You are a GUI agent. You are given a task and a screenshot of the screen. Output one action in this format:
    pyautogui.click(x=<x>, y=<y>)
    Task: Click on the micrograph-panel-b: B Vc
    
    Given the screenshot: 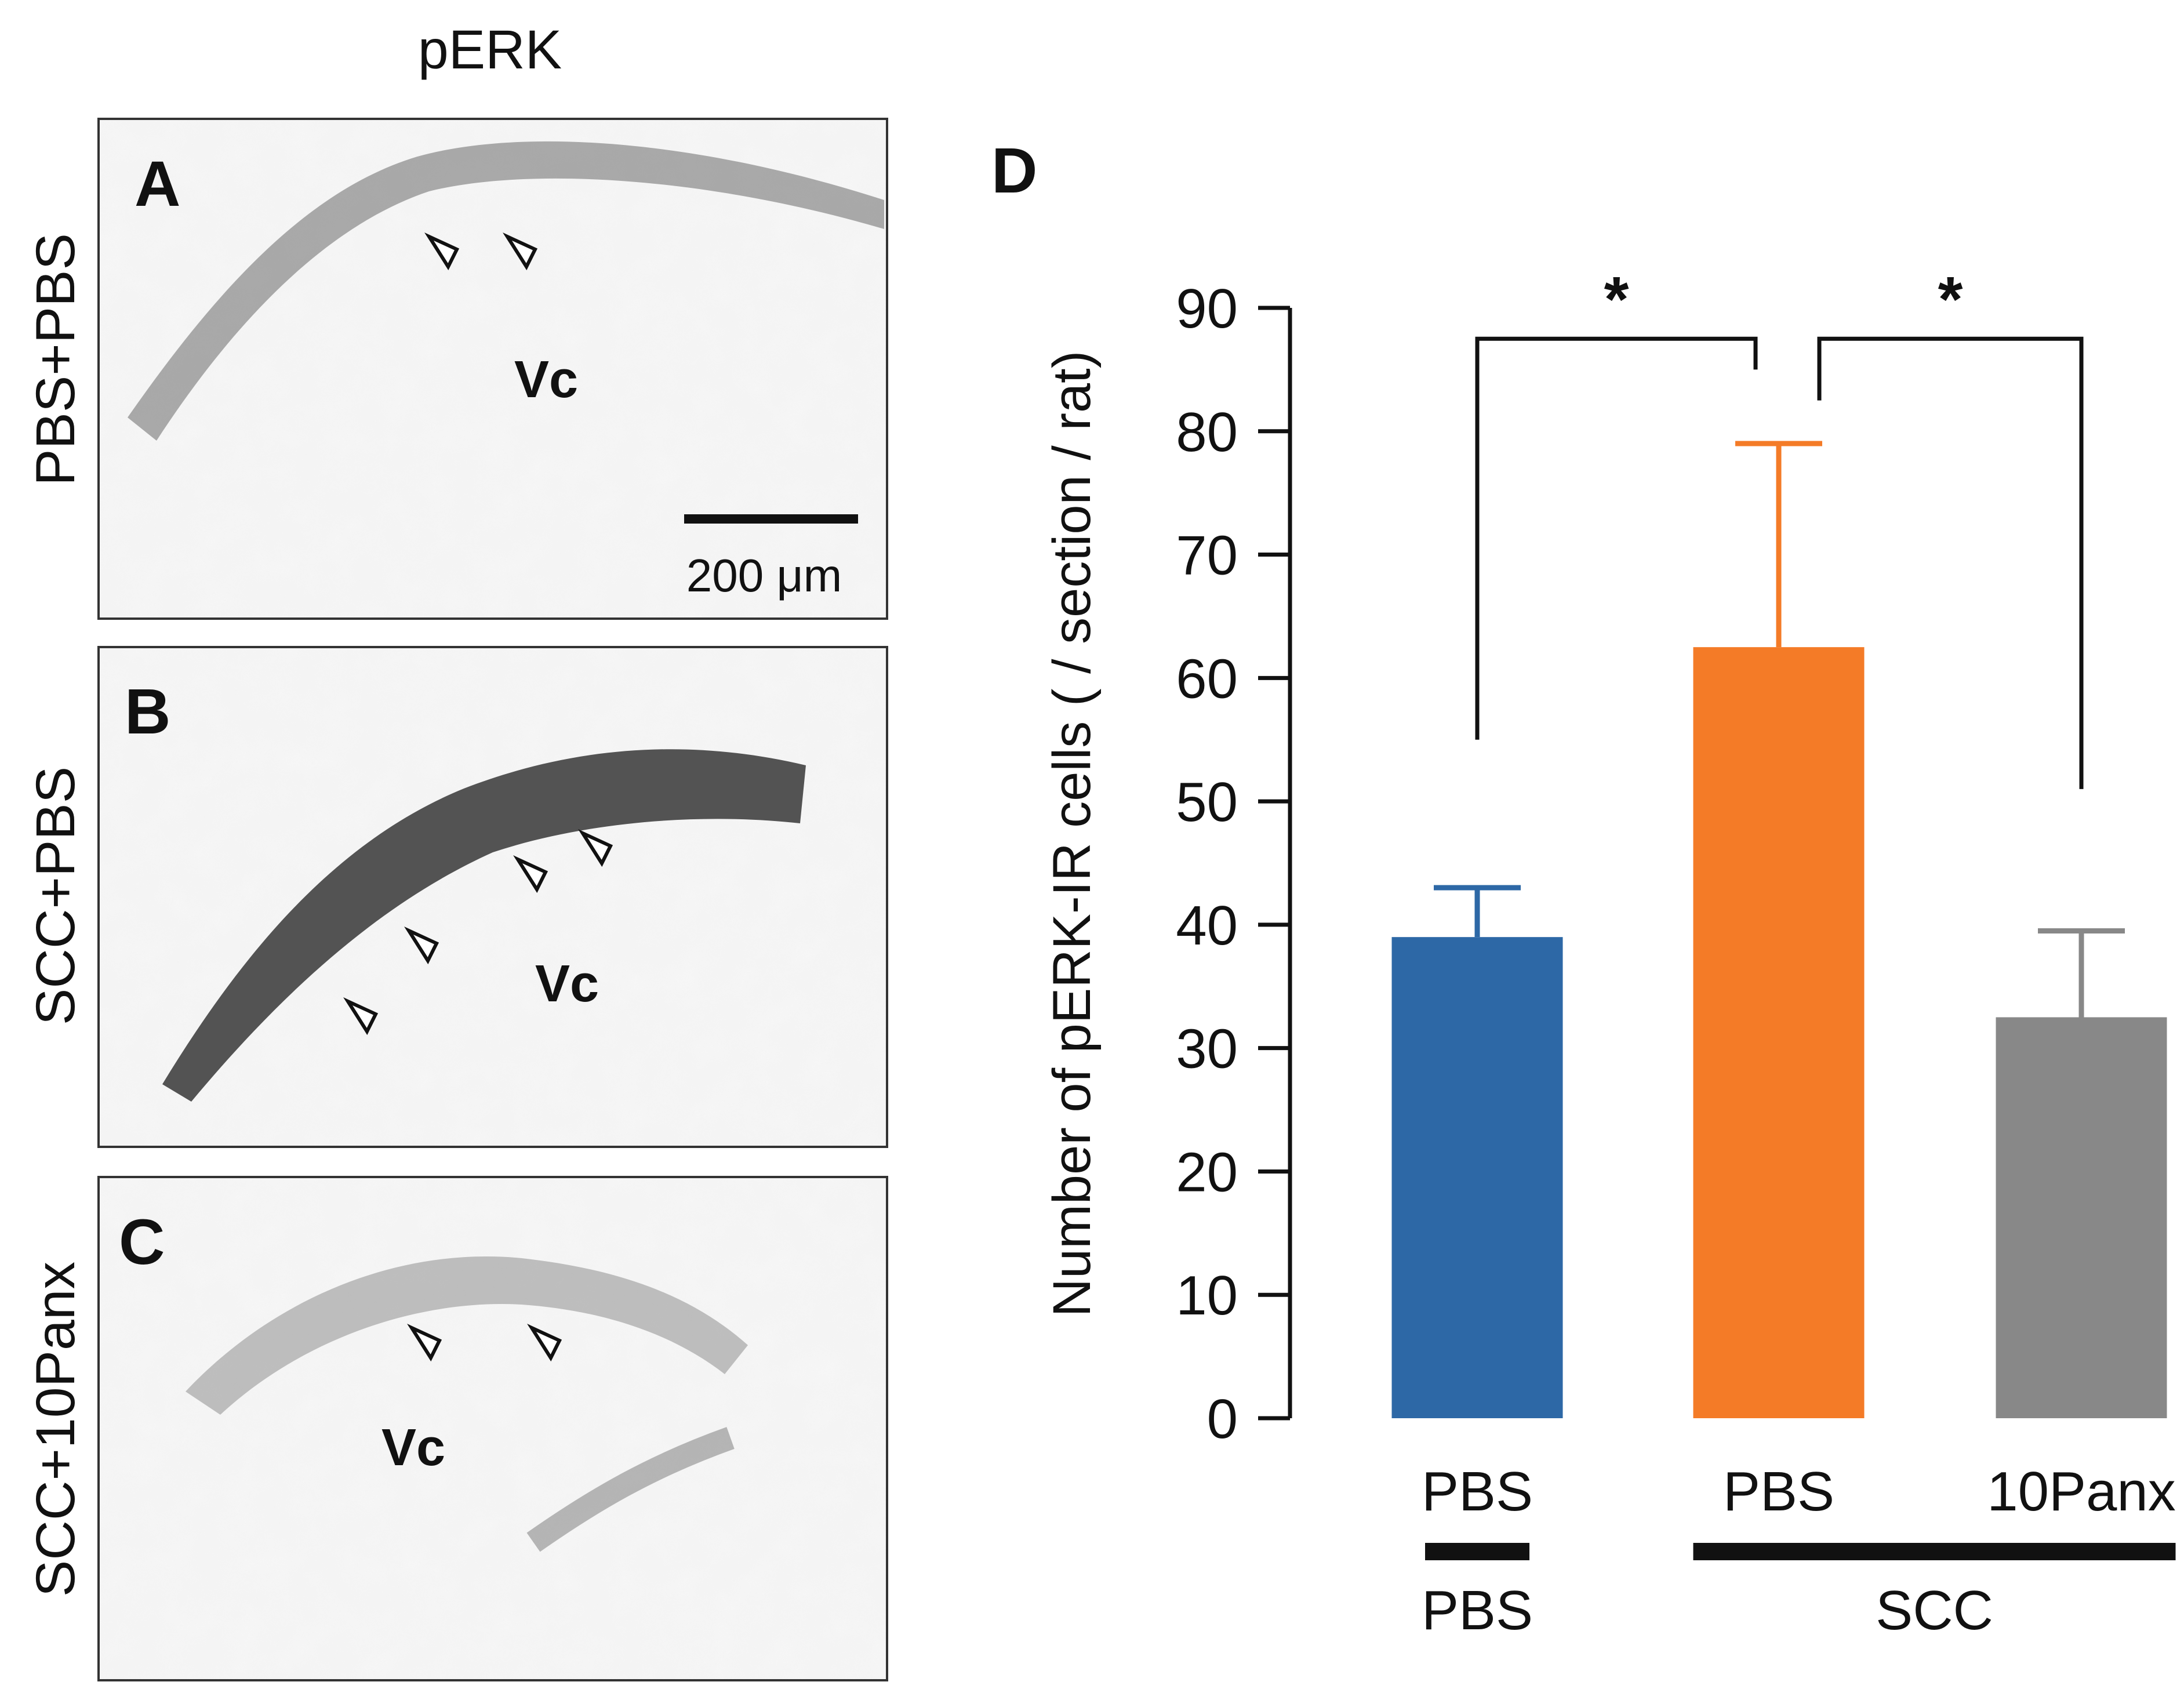 What is the action you would take?
    pyautogui.click(x=492, y=897)
    